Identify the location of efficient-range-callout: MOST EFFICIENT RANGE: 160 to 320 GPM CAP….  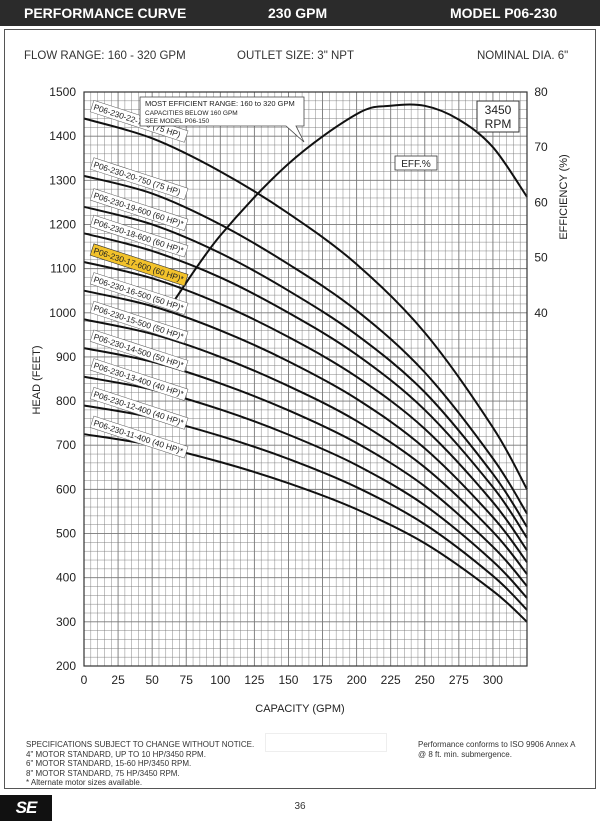
(222, 119).